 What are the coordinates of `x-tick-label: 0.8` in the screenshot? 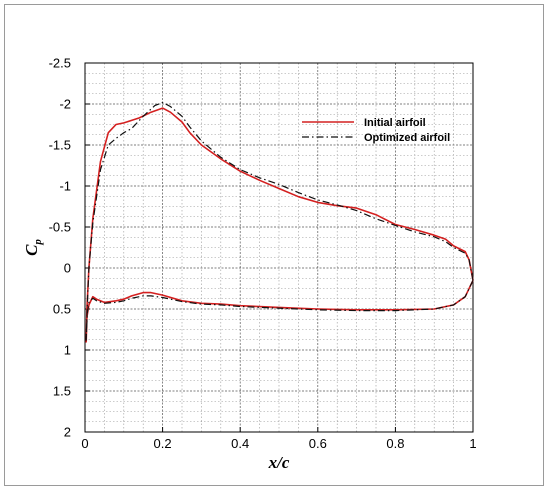 It's located at (395, 443).